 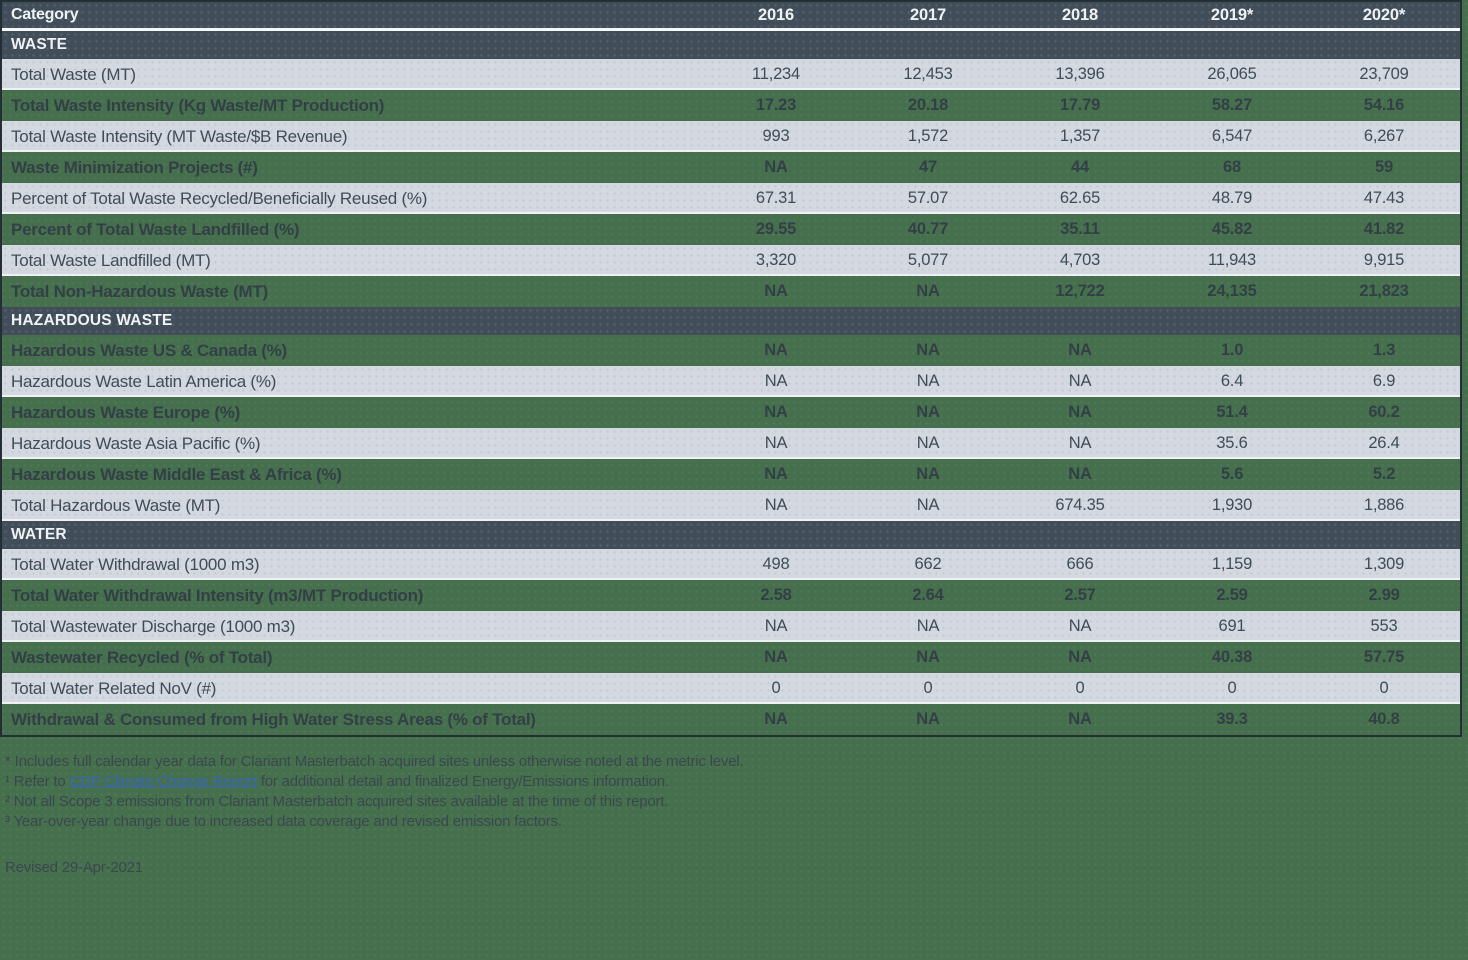 What do you see at coordinates (731, 688) in the screenshot?
I see `table-row: Total Water Related NoV (#) 0 0 0 0 0` at bounding box center [731, 688].